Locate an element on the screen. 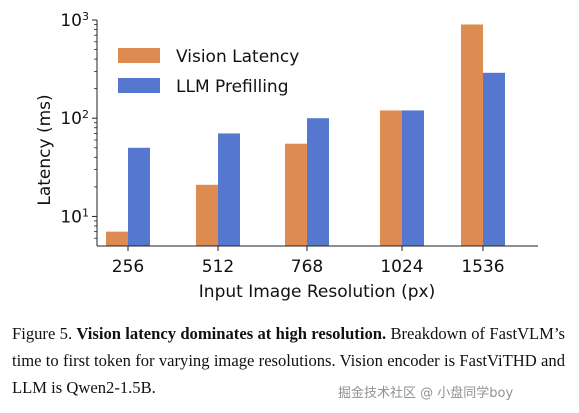 The width and height of the screenshot is (579, 413). watermark-text: 掘金技术社区 @ 小盘同学boy is located at coordinates (426, 393).